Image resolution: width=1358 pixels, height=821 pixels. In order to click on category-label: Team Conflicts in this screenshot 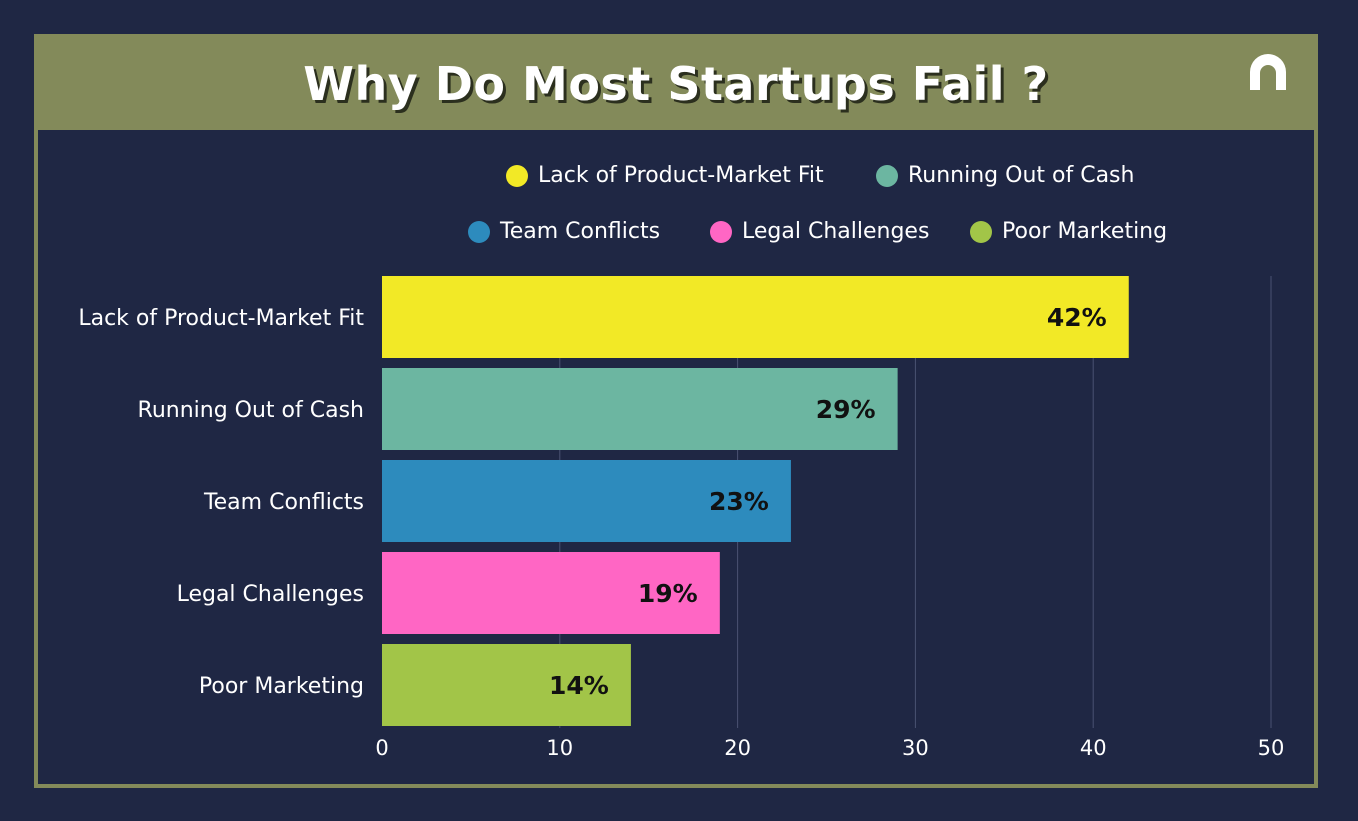, I will do `click(283, 502)`.